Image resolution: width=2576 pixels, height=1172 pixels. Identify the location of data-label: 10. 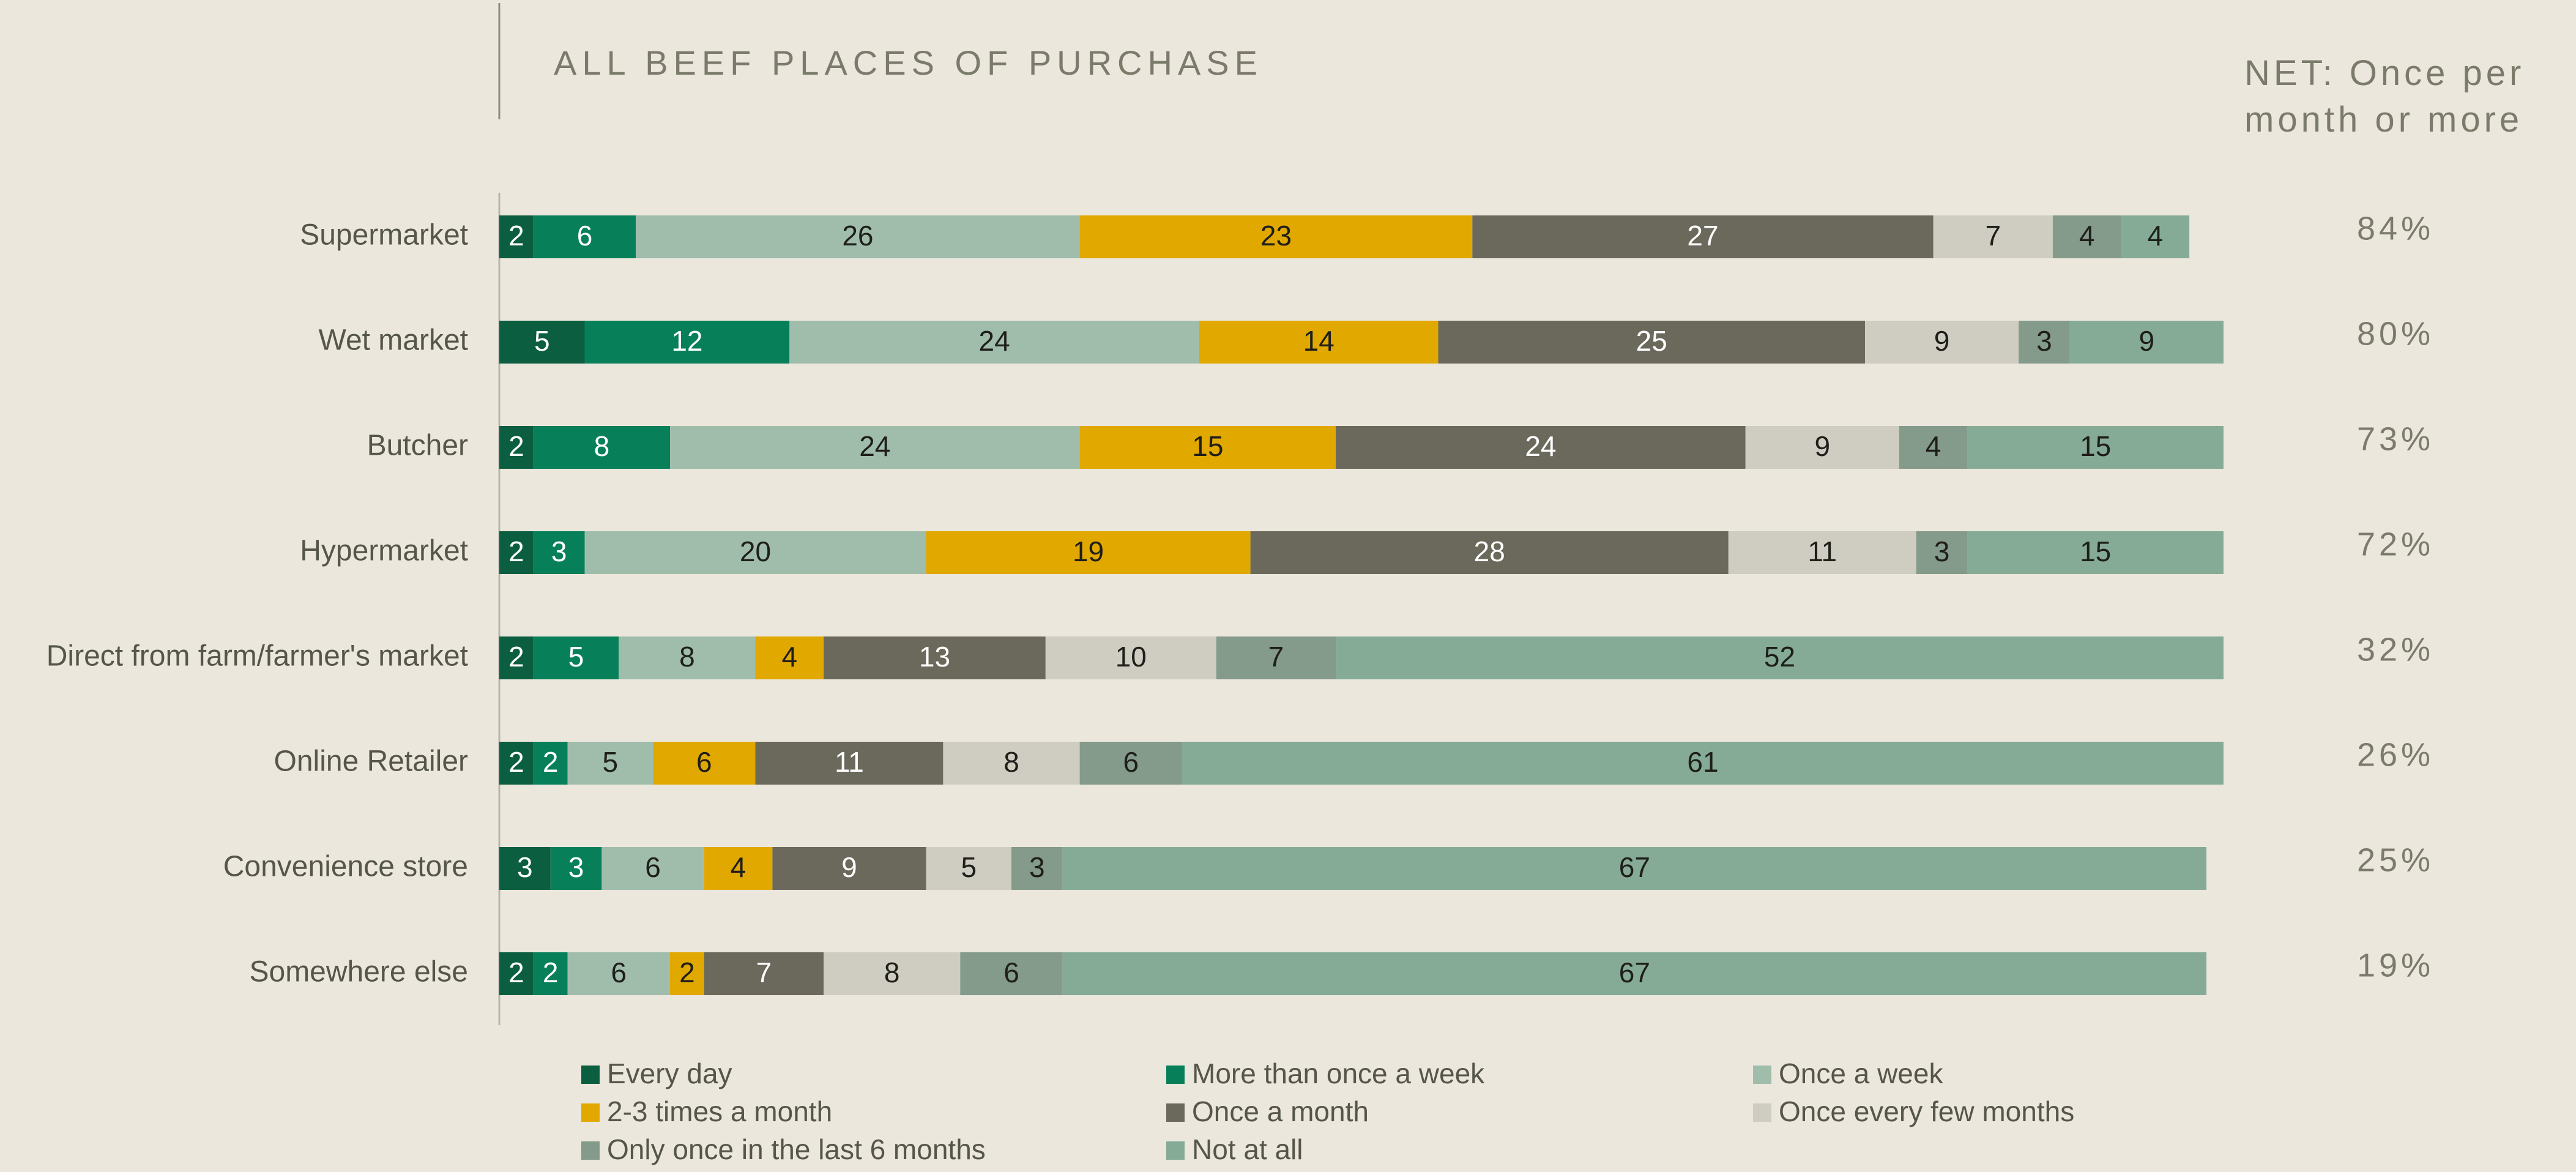
(1131, 657).